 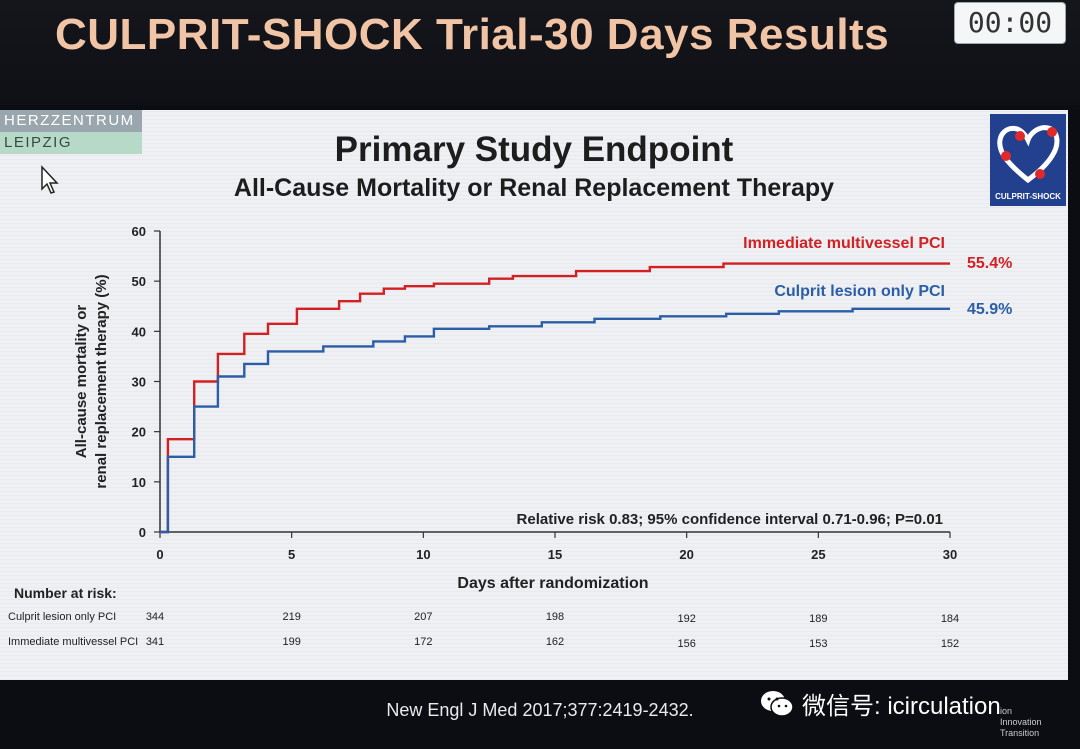 What do you see at coordinates (950, 644) in the screenshot?
I see `risk-value: 152` at bounding box center [950, 644].